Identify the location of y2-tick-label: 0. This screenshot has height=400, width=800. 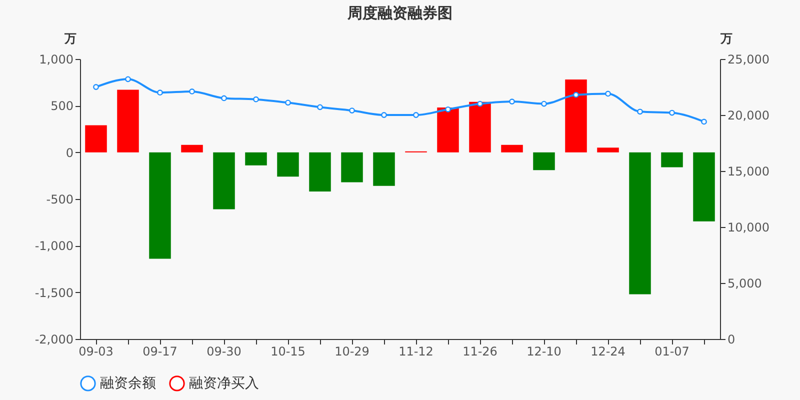
(732, 339).